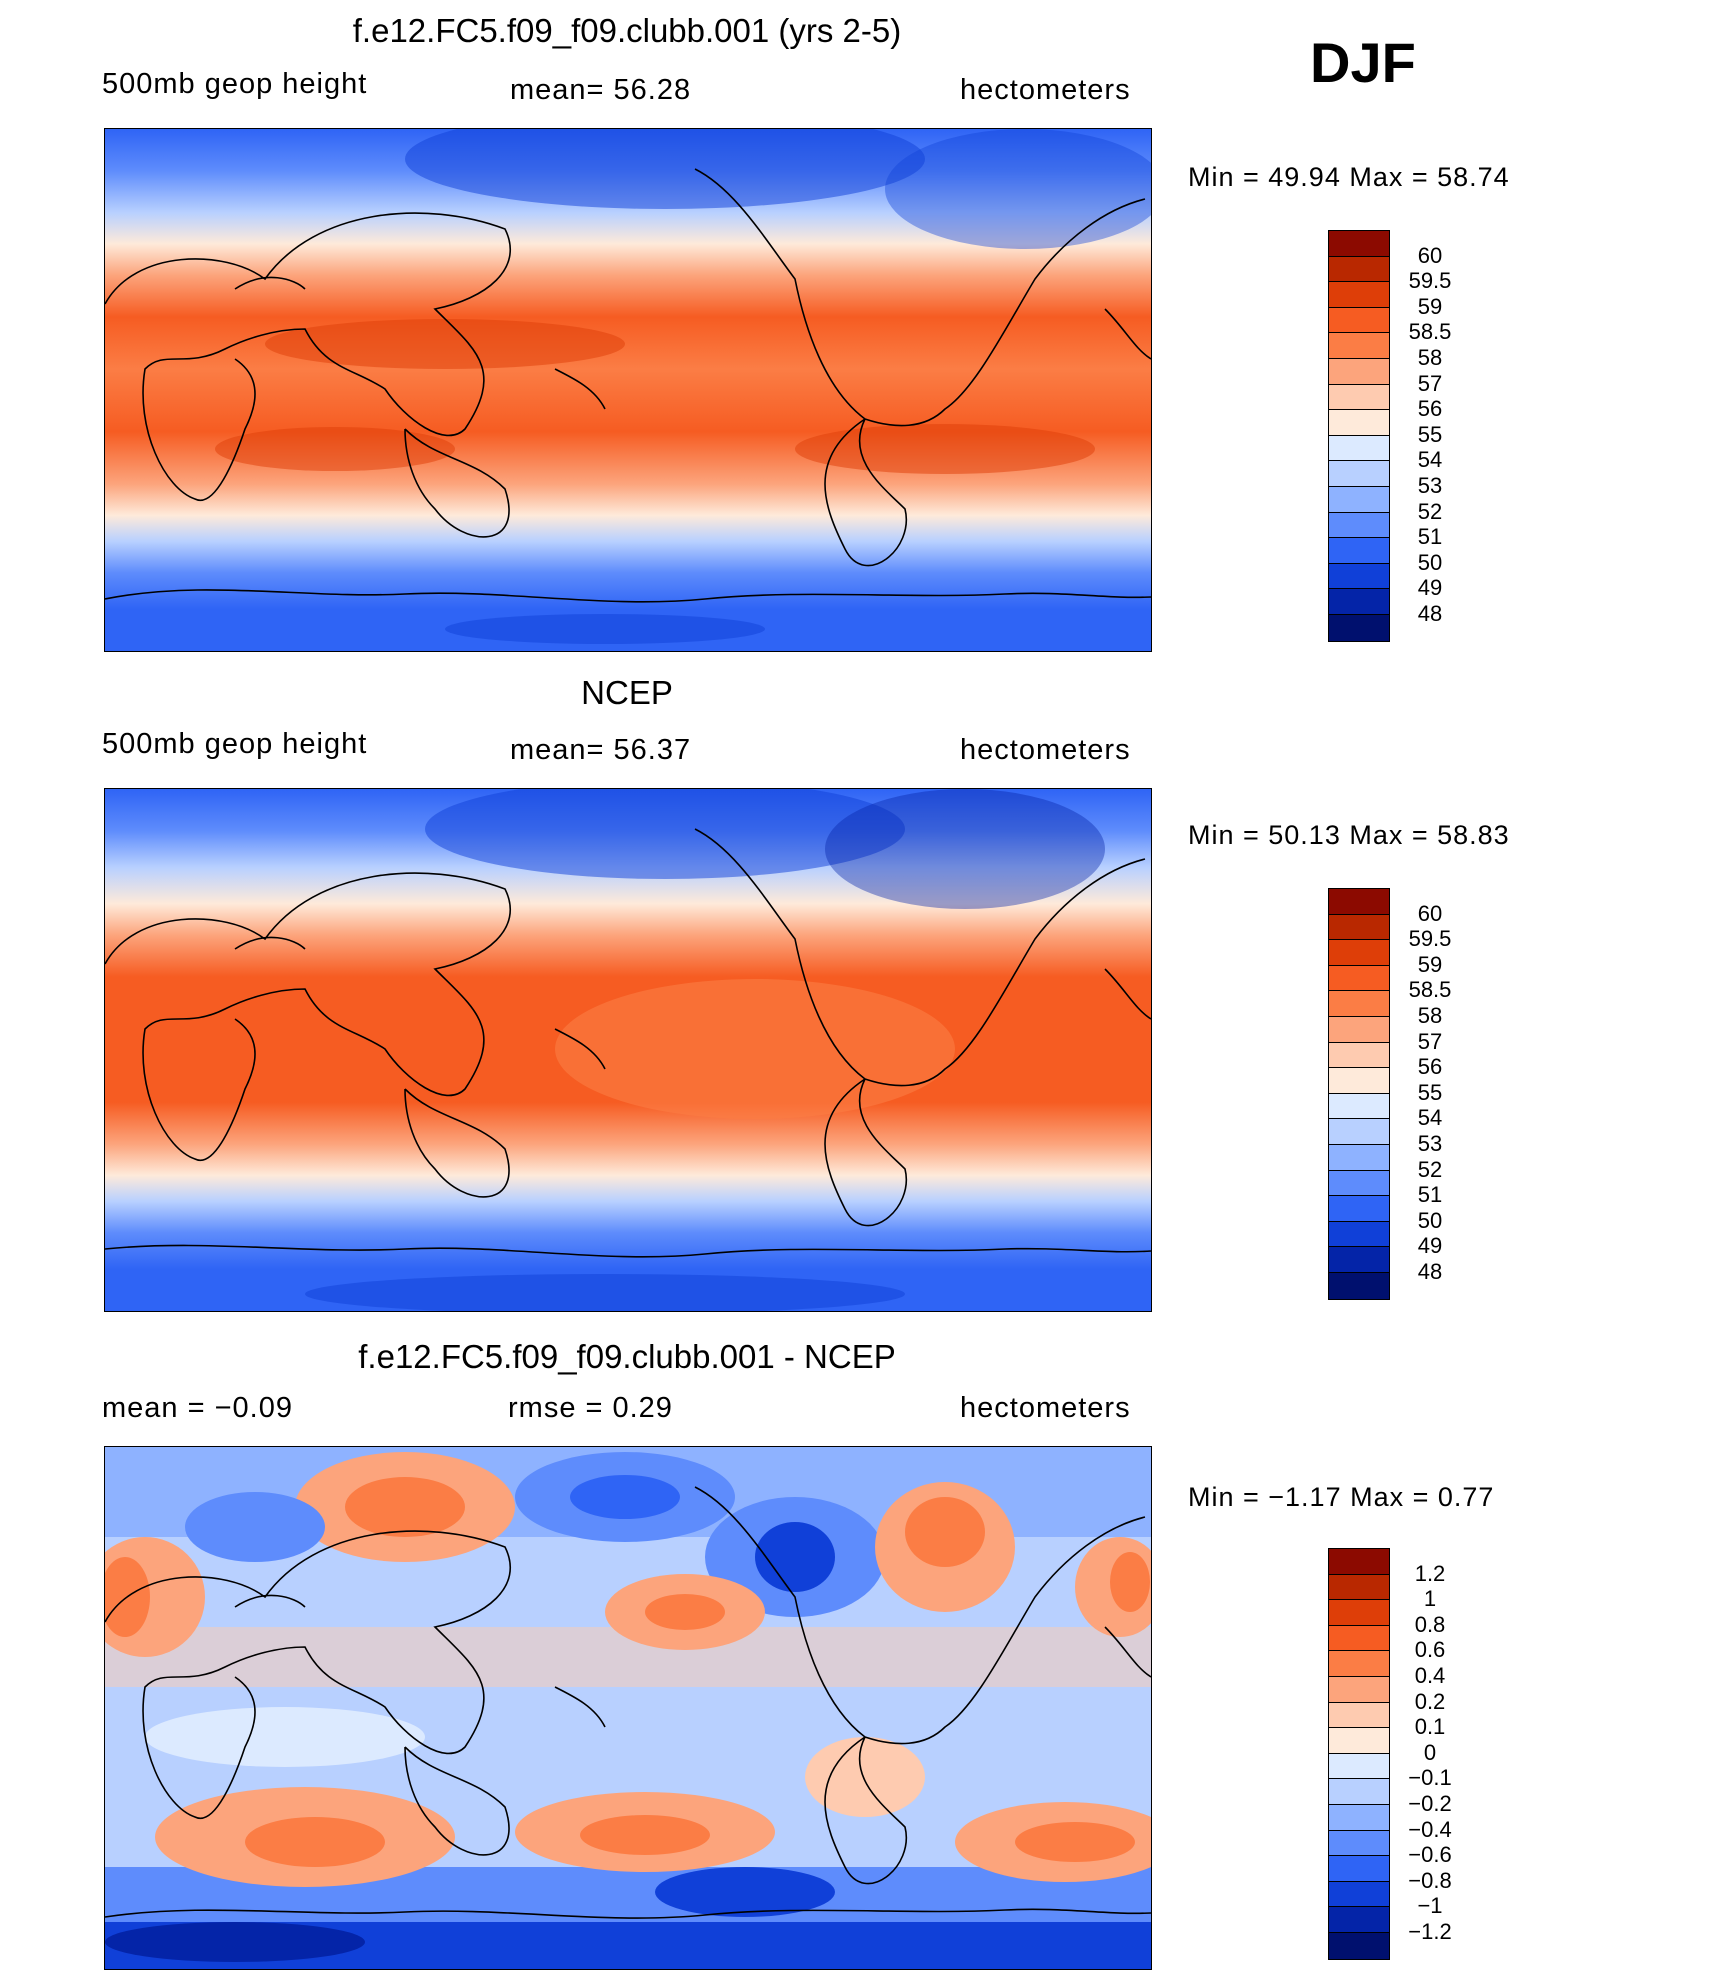 This screenshot has height=1974, width=1710. Describe the element at coordinates (1341, 1497) in the screenshot. I see `minmax-label: Min = −1.17 Max = 0.77` at that location.